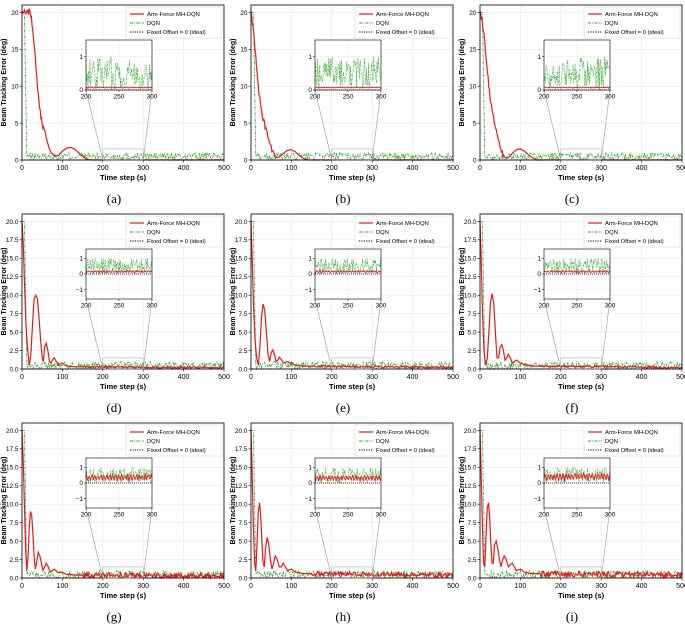 Image resolution: width=685 pixels, height=627 pixels. Describe the element at coordinates (475, 160) in the screenshot. I see `y-tick-label: 0` at that location.